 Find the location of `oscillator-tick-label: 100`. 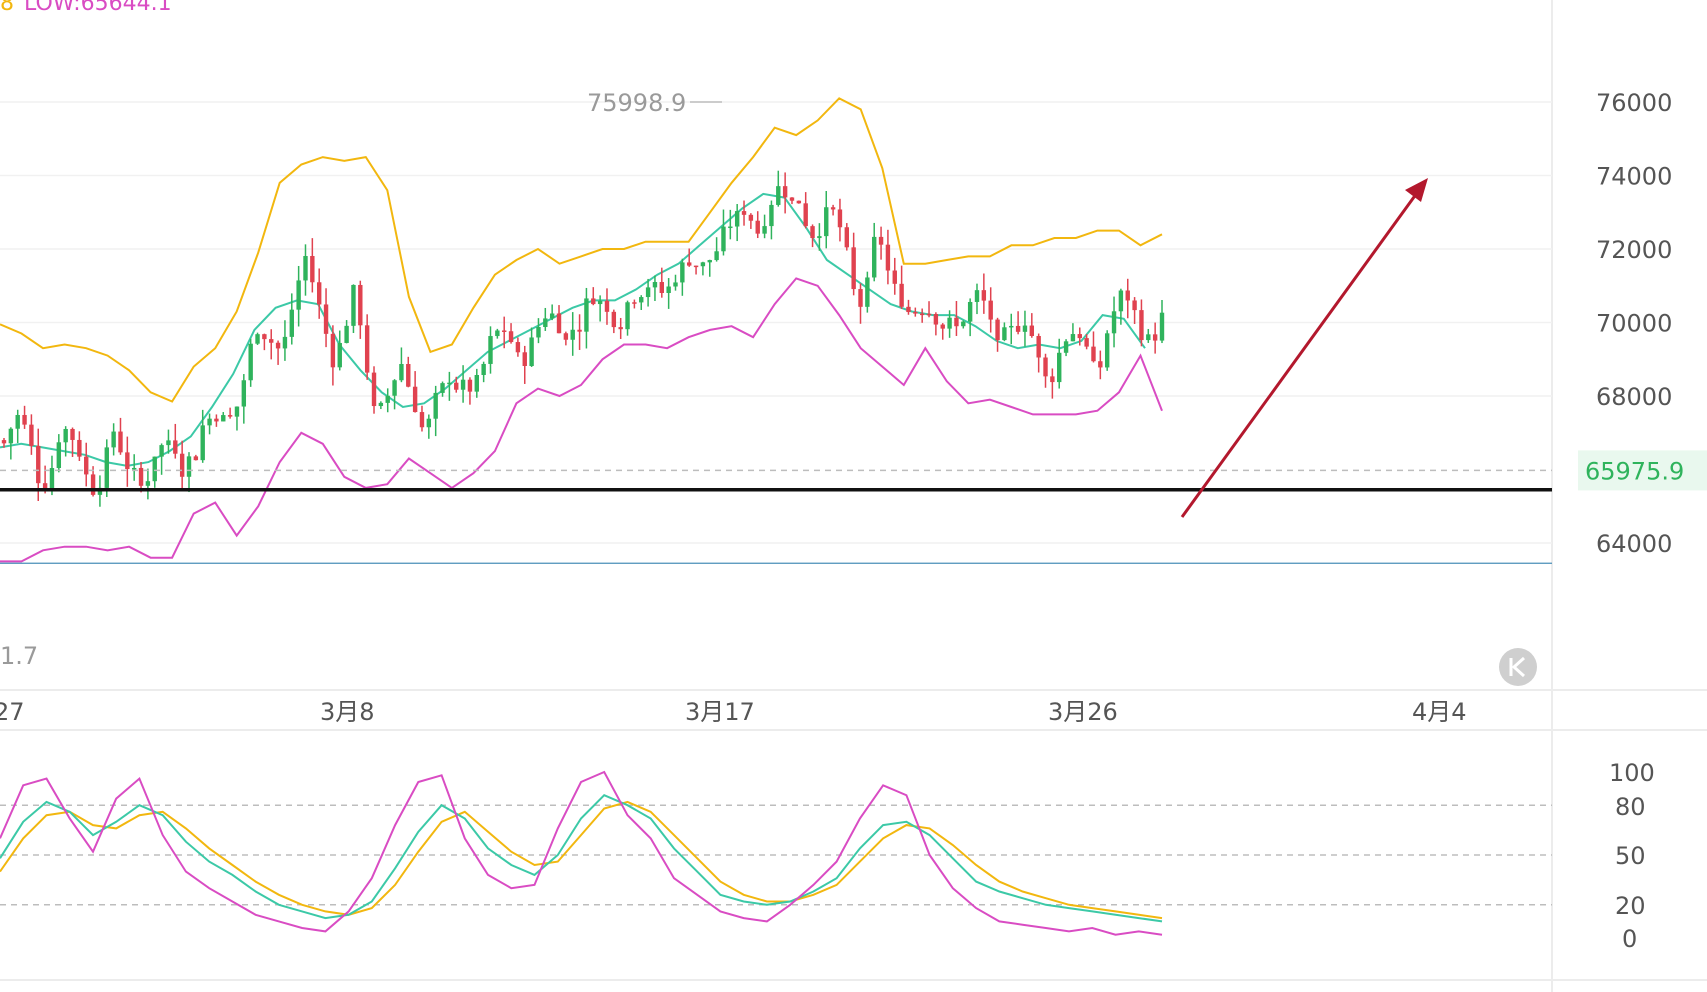

oscillator-tick-label: 100 is located at coordinates (1632, 773).